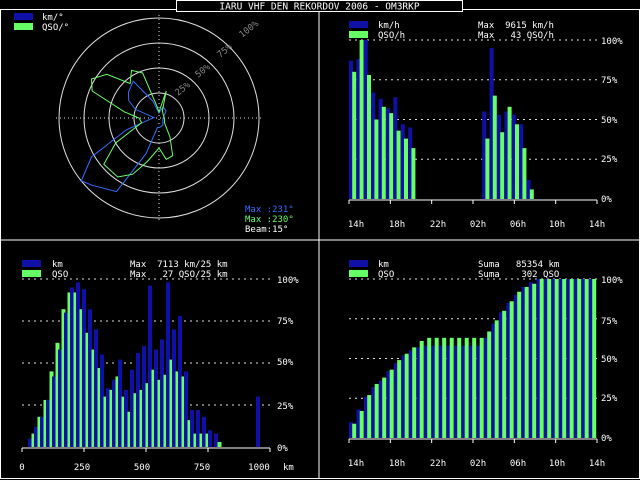 The width and height of the screenshot is (640, 480). Describe the element at coordinates (82, 468) in the screenshot. I see `x-tick: 250` at that location.